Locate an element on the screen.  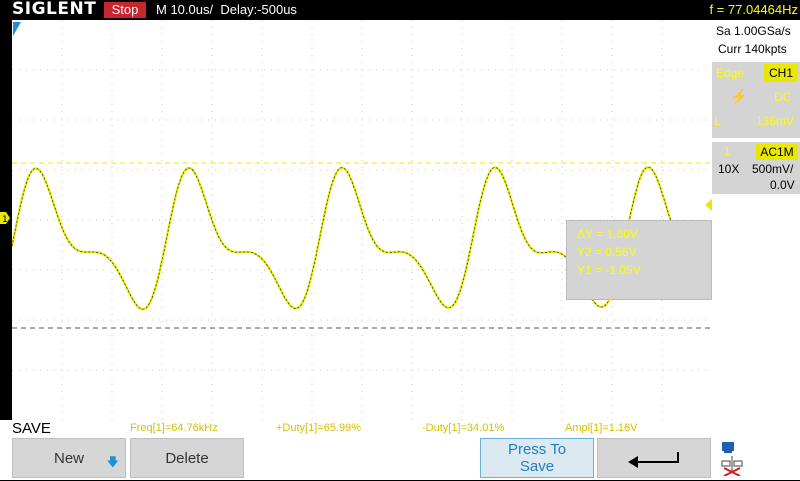
measurement-pos-duty: +Duty[1]=65.99% is located at coordinates (319, 428).